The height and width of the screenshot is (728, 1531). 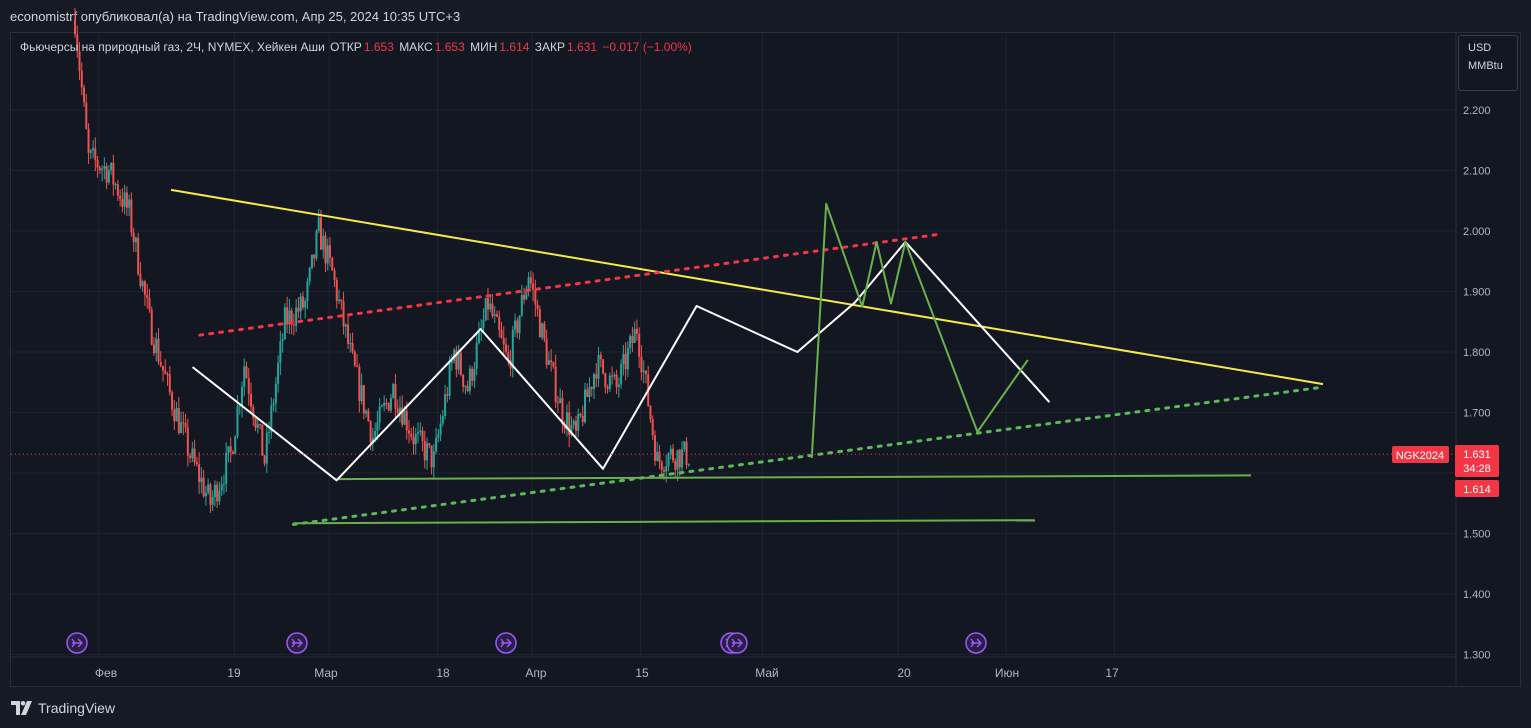 What do you see at coordinates (550, 47) in the screenshot?
I see `close-label: ЗАКР` at bounding box center [550, 47].